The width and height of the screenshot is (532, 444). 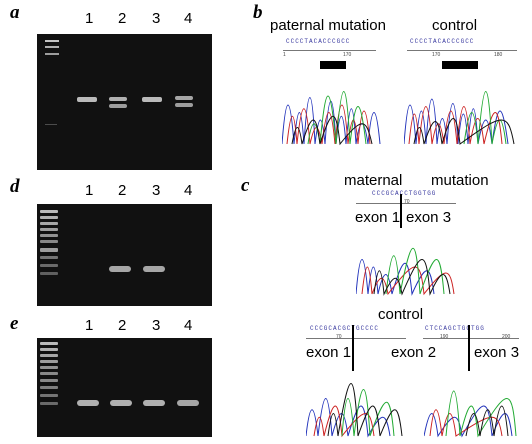 I want to click on panel-letter-e: e, so click(x=14, y=323).